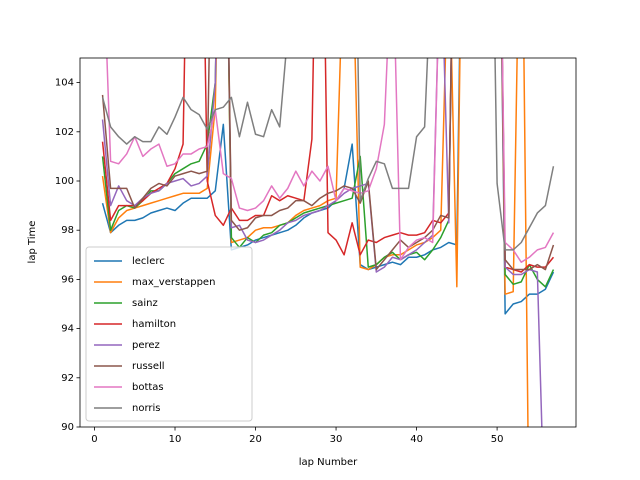 The width and height of the screenshot is (640, 480). I want to click on x-axis-label: lap Number, so click(328, 462).